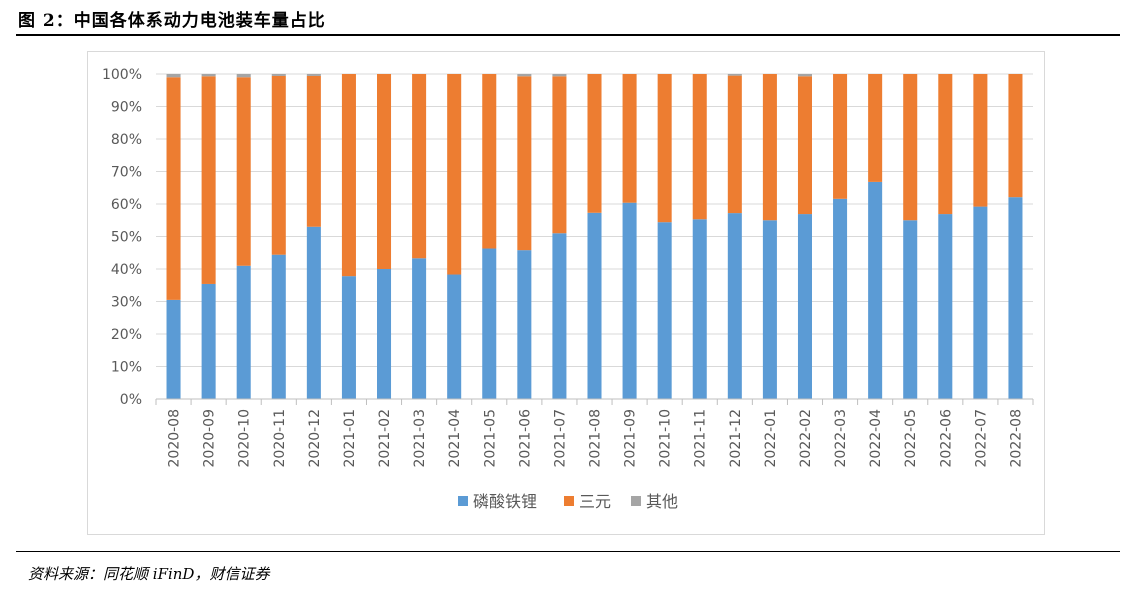 The width and height of the screenshot is (1138, 610). Describe the element at coordinates (568, 551) in the screenshot. I see `bottom-rule` at that location.